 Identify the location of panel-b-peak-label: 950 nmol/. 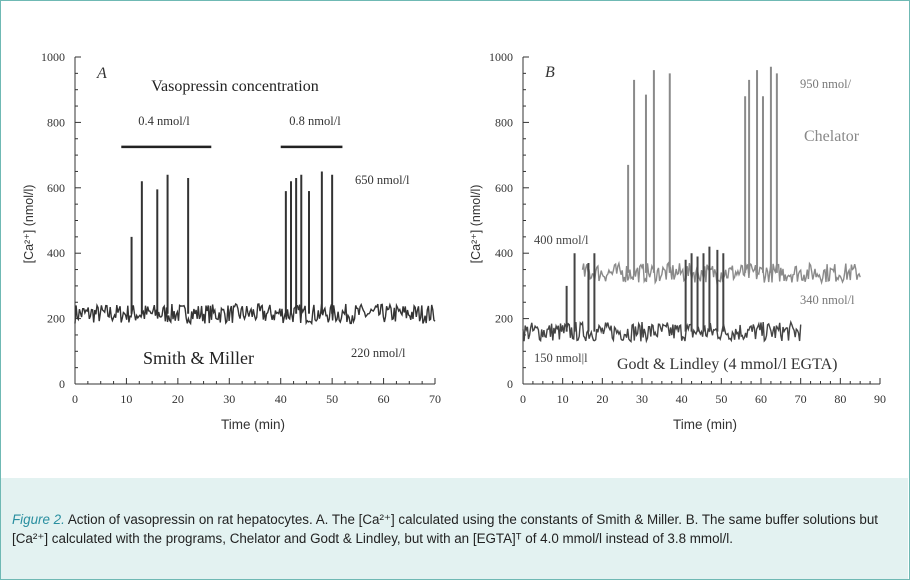
(826, 84).